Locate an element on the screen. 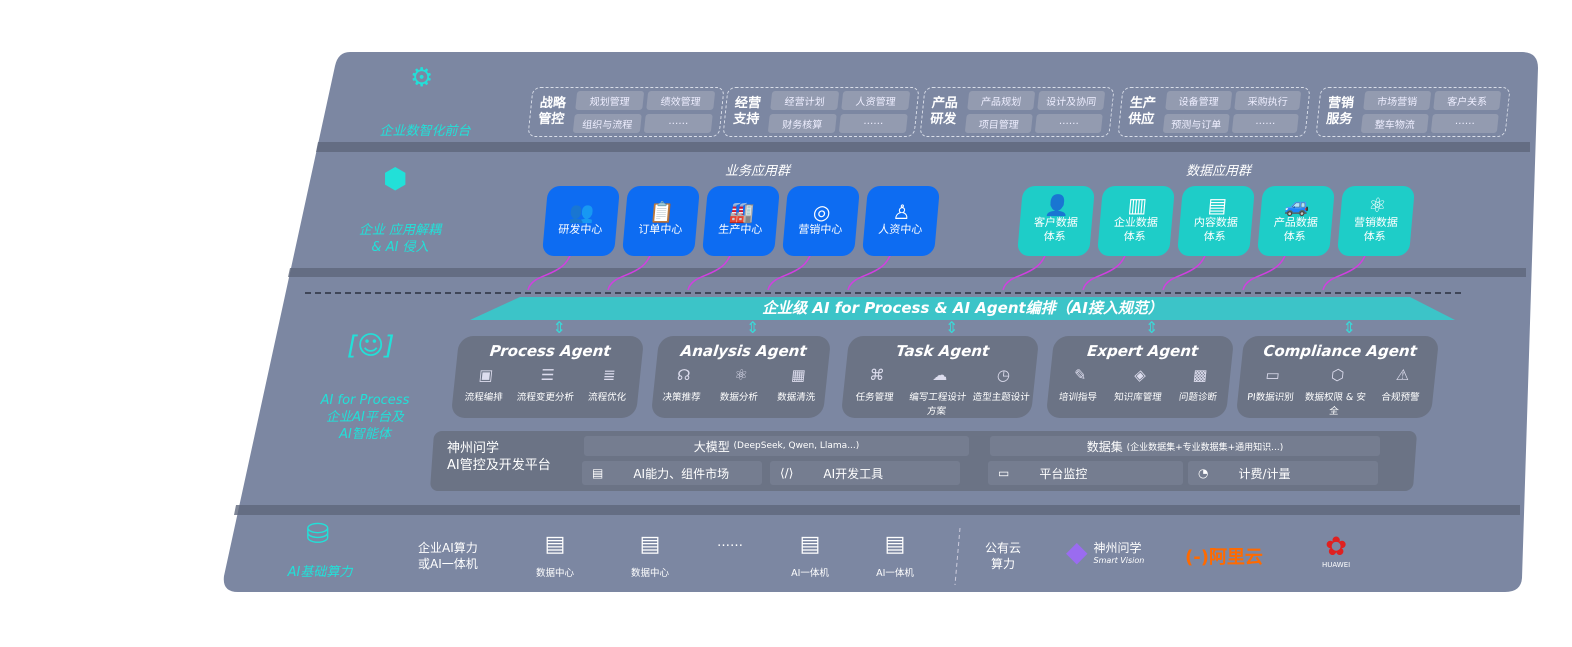  group-item: 经营计划 is located at coordinates (805, 100).